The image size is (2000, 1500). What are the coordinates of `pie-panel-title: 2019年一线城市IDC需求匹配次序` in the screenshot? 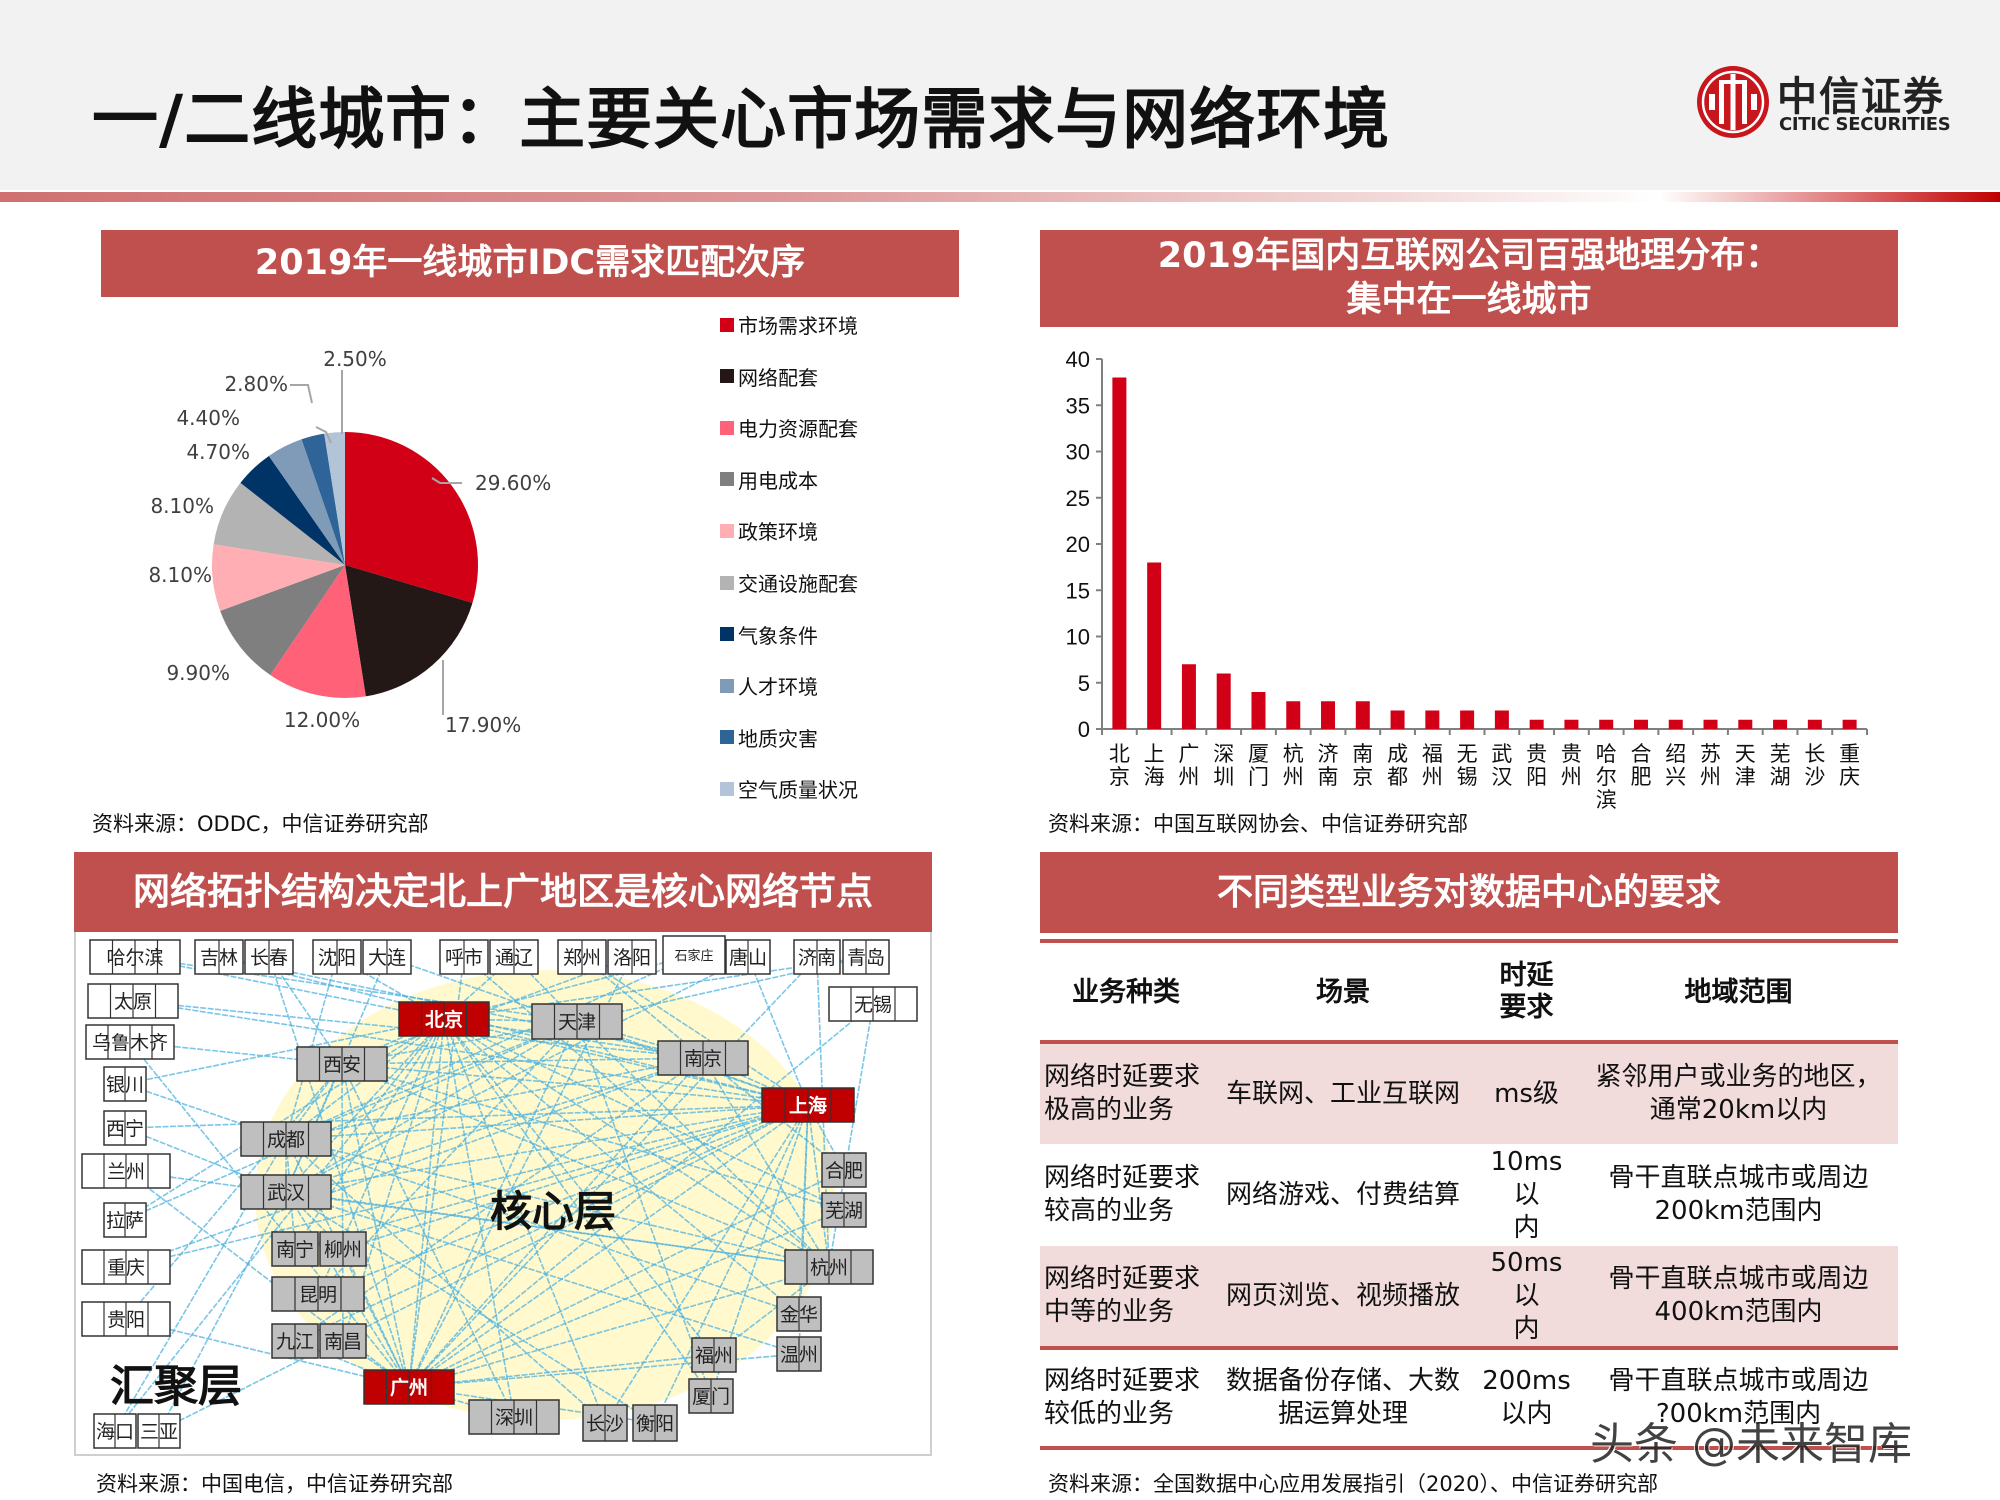 It's located at (530, 263).